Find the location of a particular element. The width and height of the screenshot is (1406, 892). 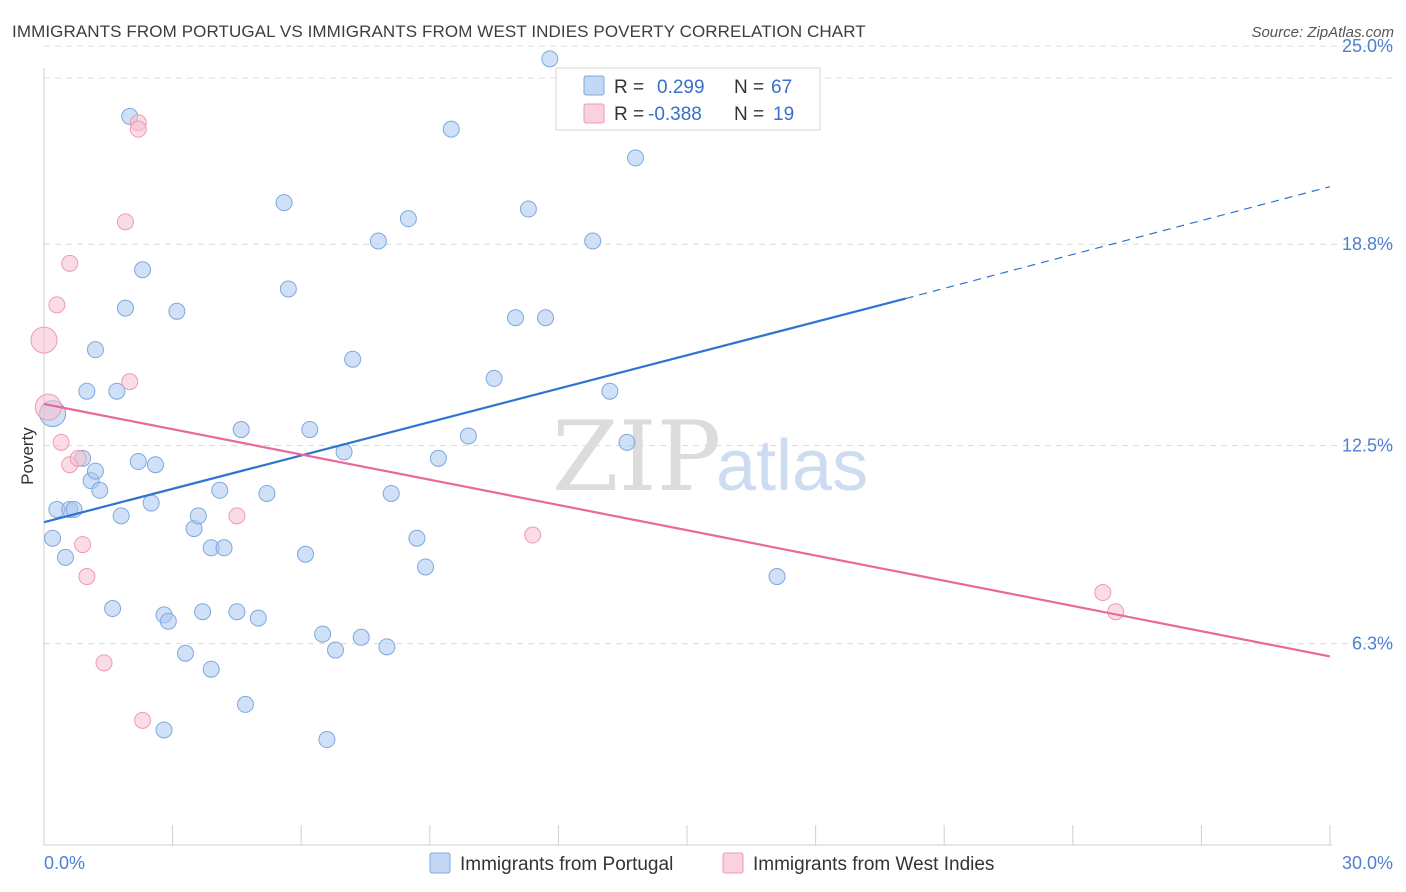

watermark: ZIP atlas is located at coordinates (710, 457).